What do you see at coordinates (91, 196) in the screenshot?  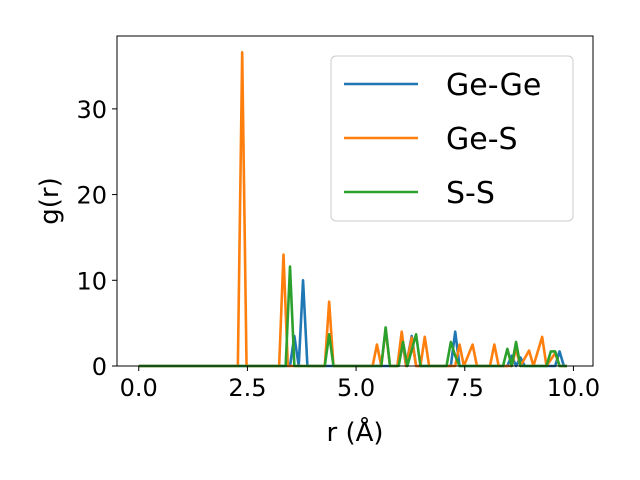 I see `y-tick-label: 20` at bounding box center [91, 196].